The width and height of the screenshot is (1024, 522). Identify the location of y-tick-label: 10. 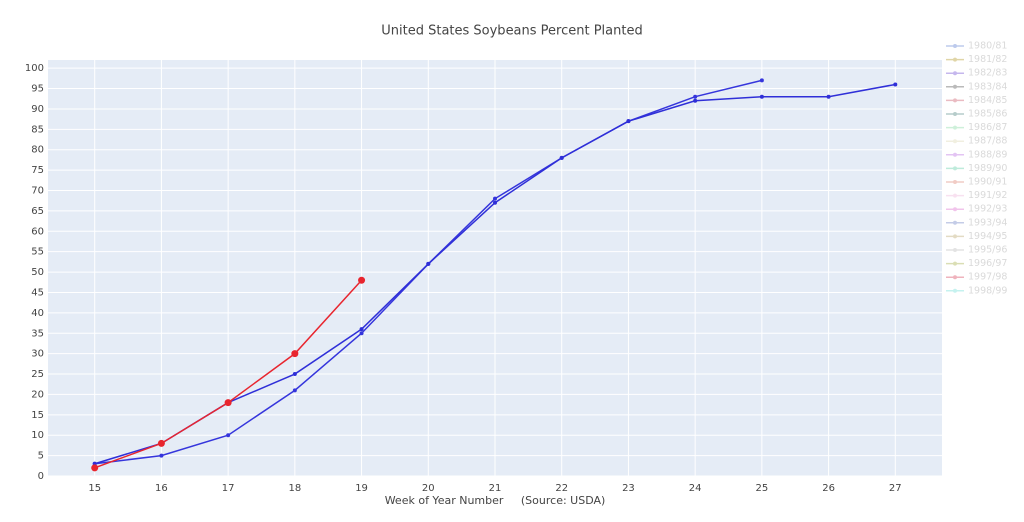
(37, 435).